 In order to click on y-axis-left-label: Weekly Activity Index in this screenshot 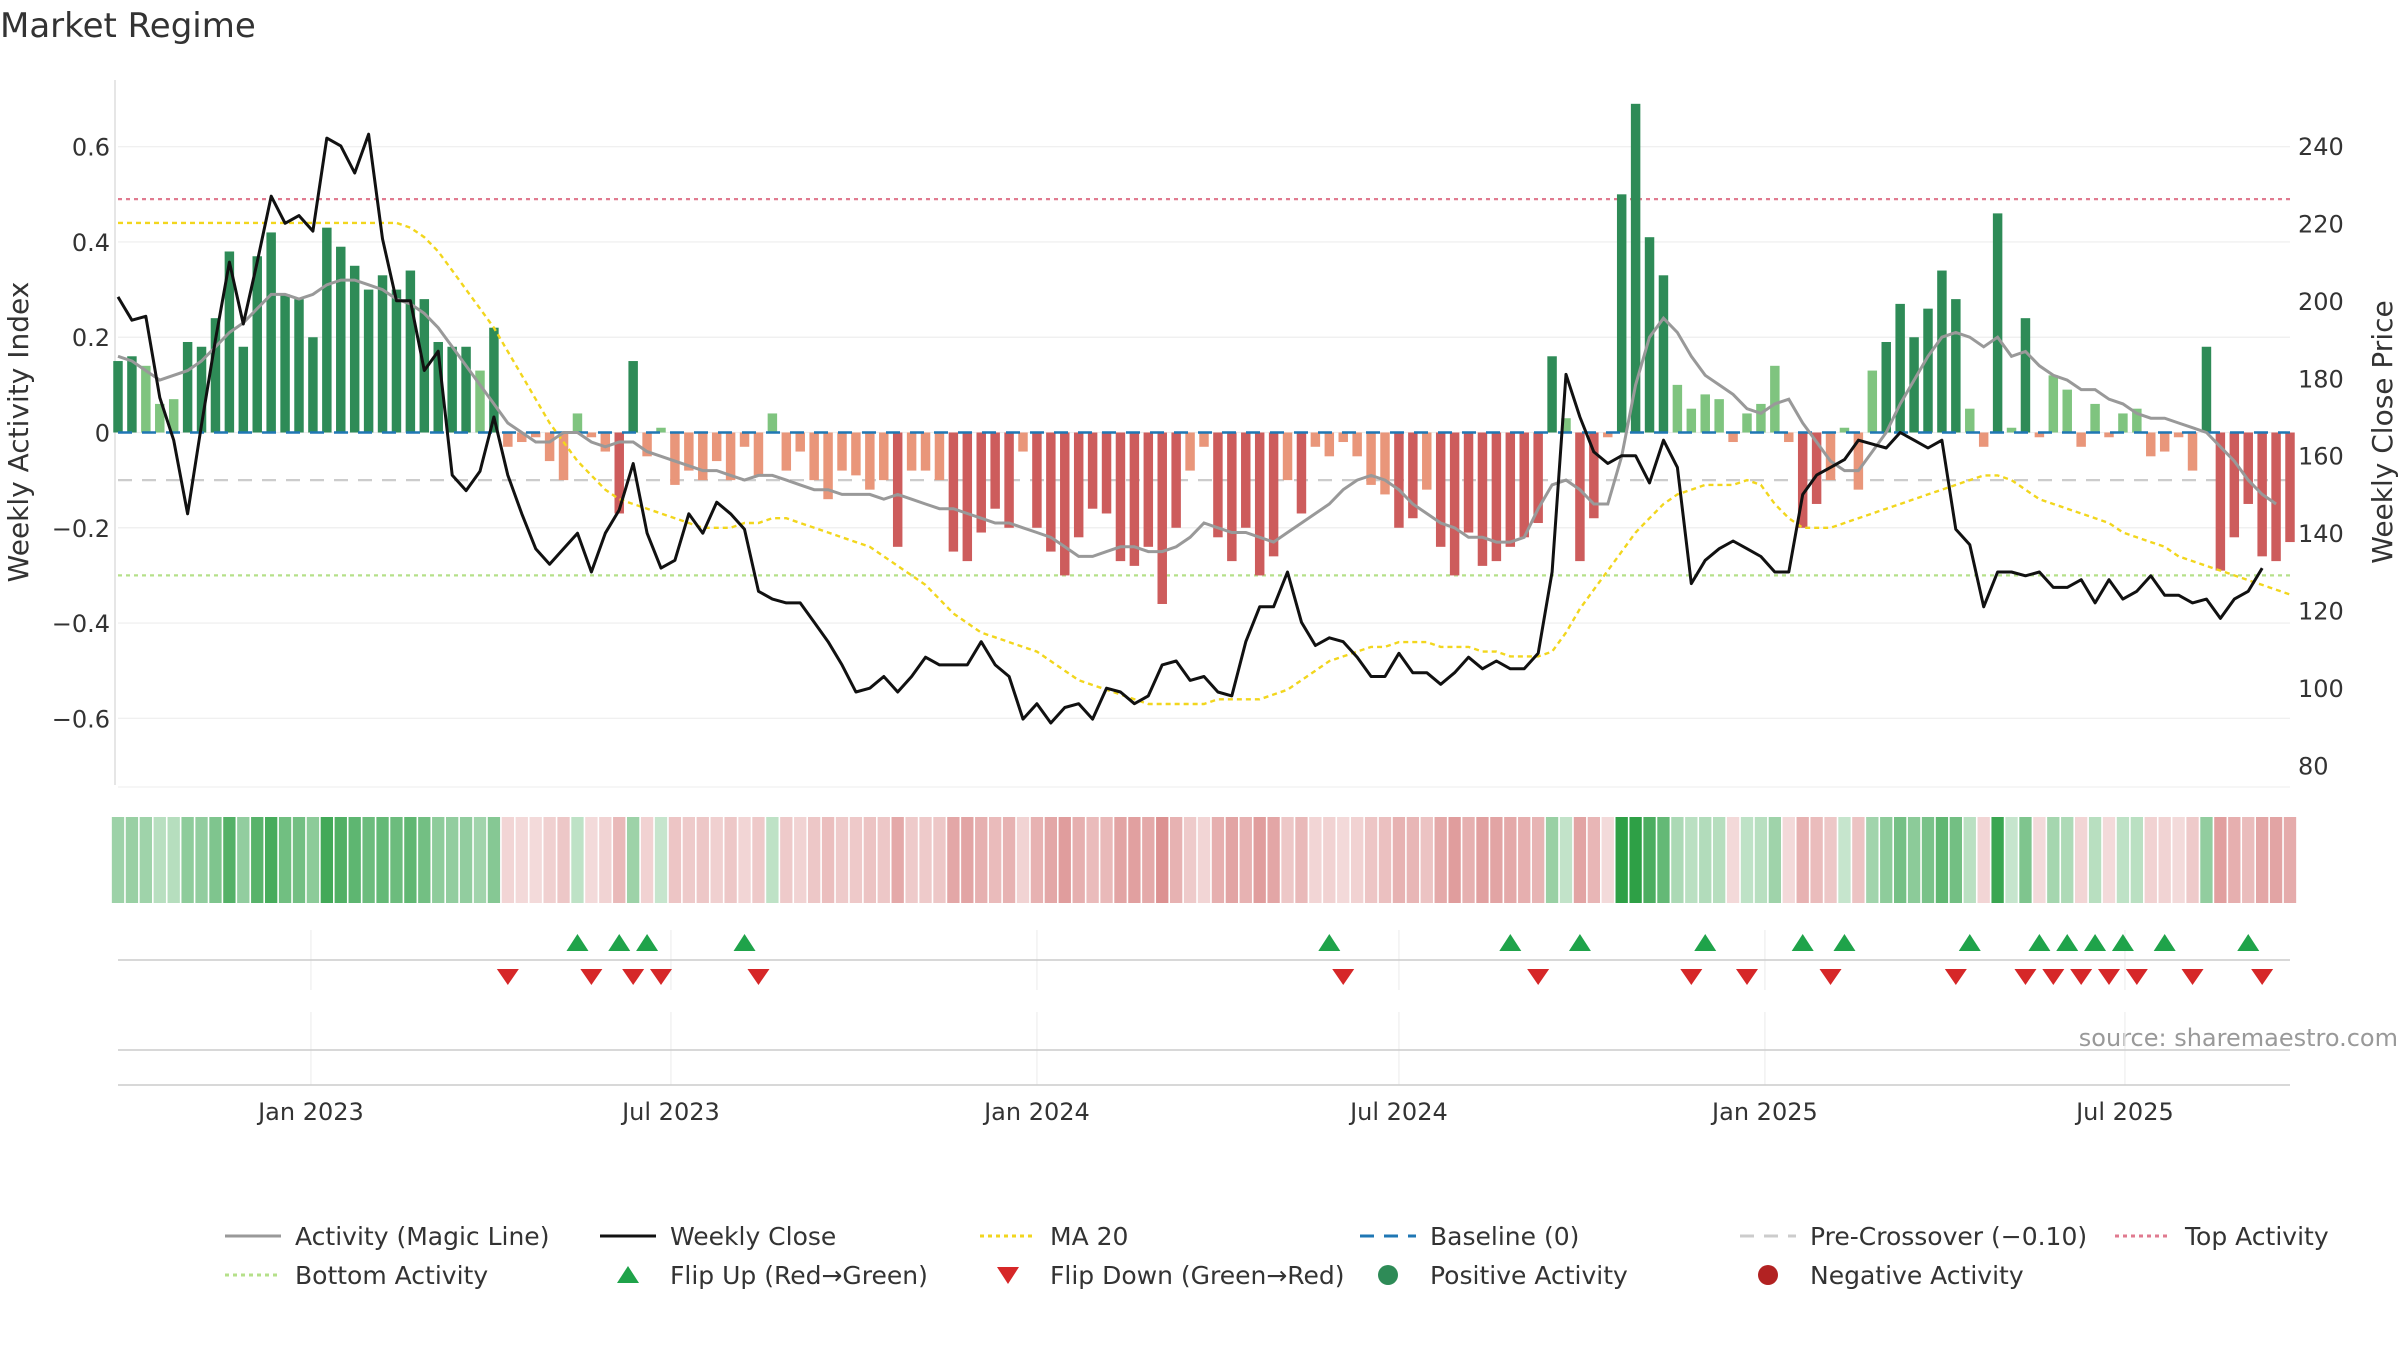, I will do `click(18, 432)`.